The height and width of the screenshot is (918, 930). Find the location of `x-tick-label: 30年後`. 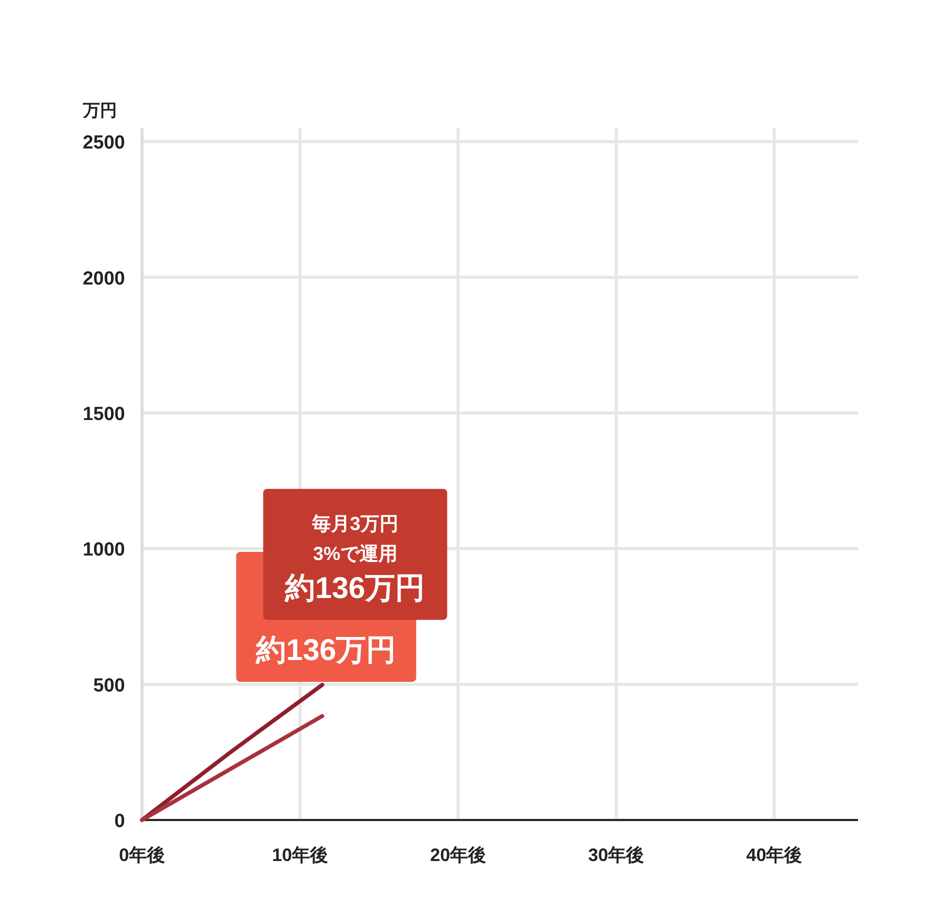

x-tick-label: 30年後 is located at coordinates (616, 855).